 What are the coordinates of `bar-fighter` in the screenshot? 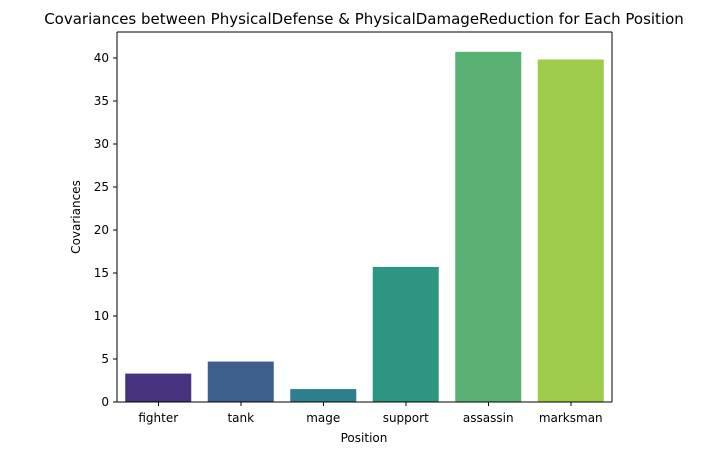 It's located at (158, 387).